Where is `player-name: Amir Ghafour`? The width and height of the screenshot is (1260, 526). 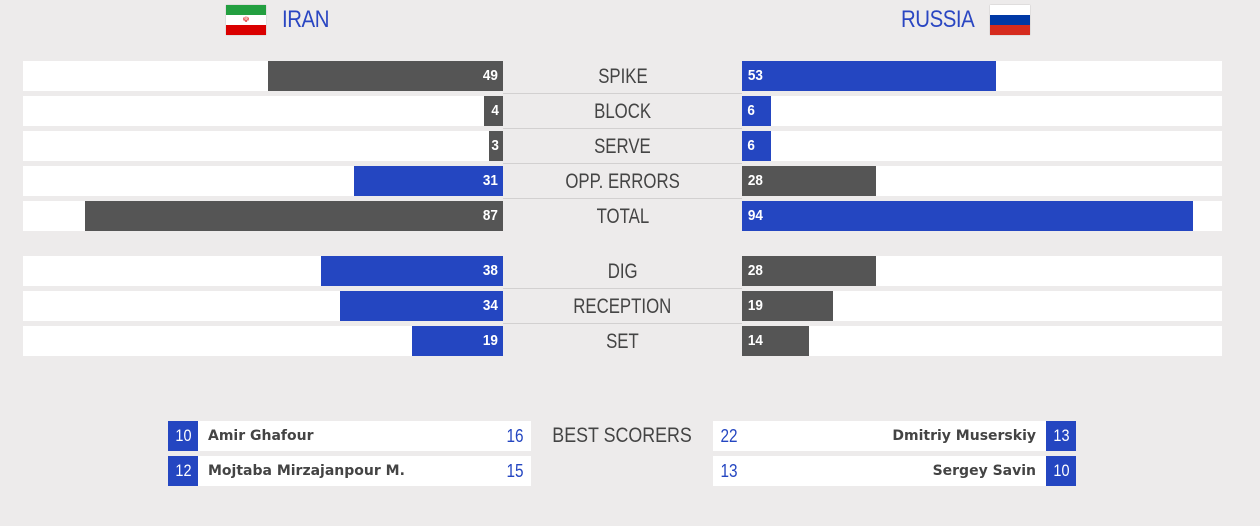
player-name: Amir Ghafour is located at coordinates (261, 436).